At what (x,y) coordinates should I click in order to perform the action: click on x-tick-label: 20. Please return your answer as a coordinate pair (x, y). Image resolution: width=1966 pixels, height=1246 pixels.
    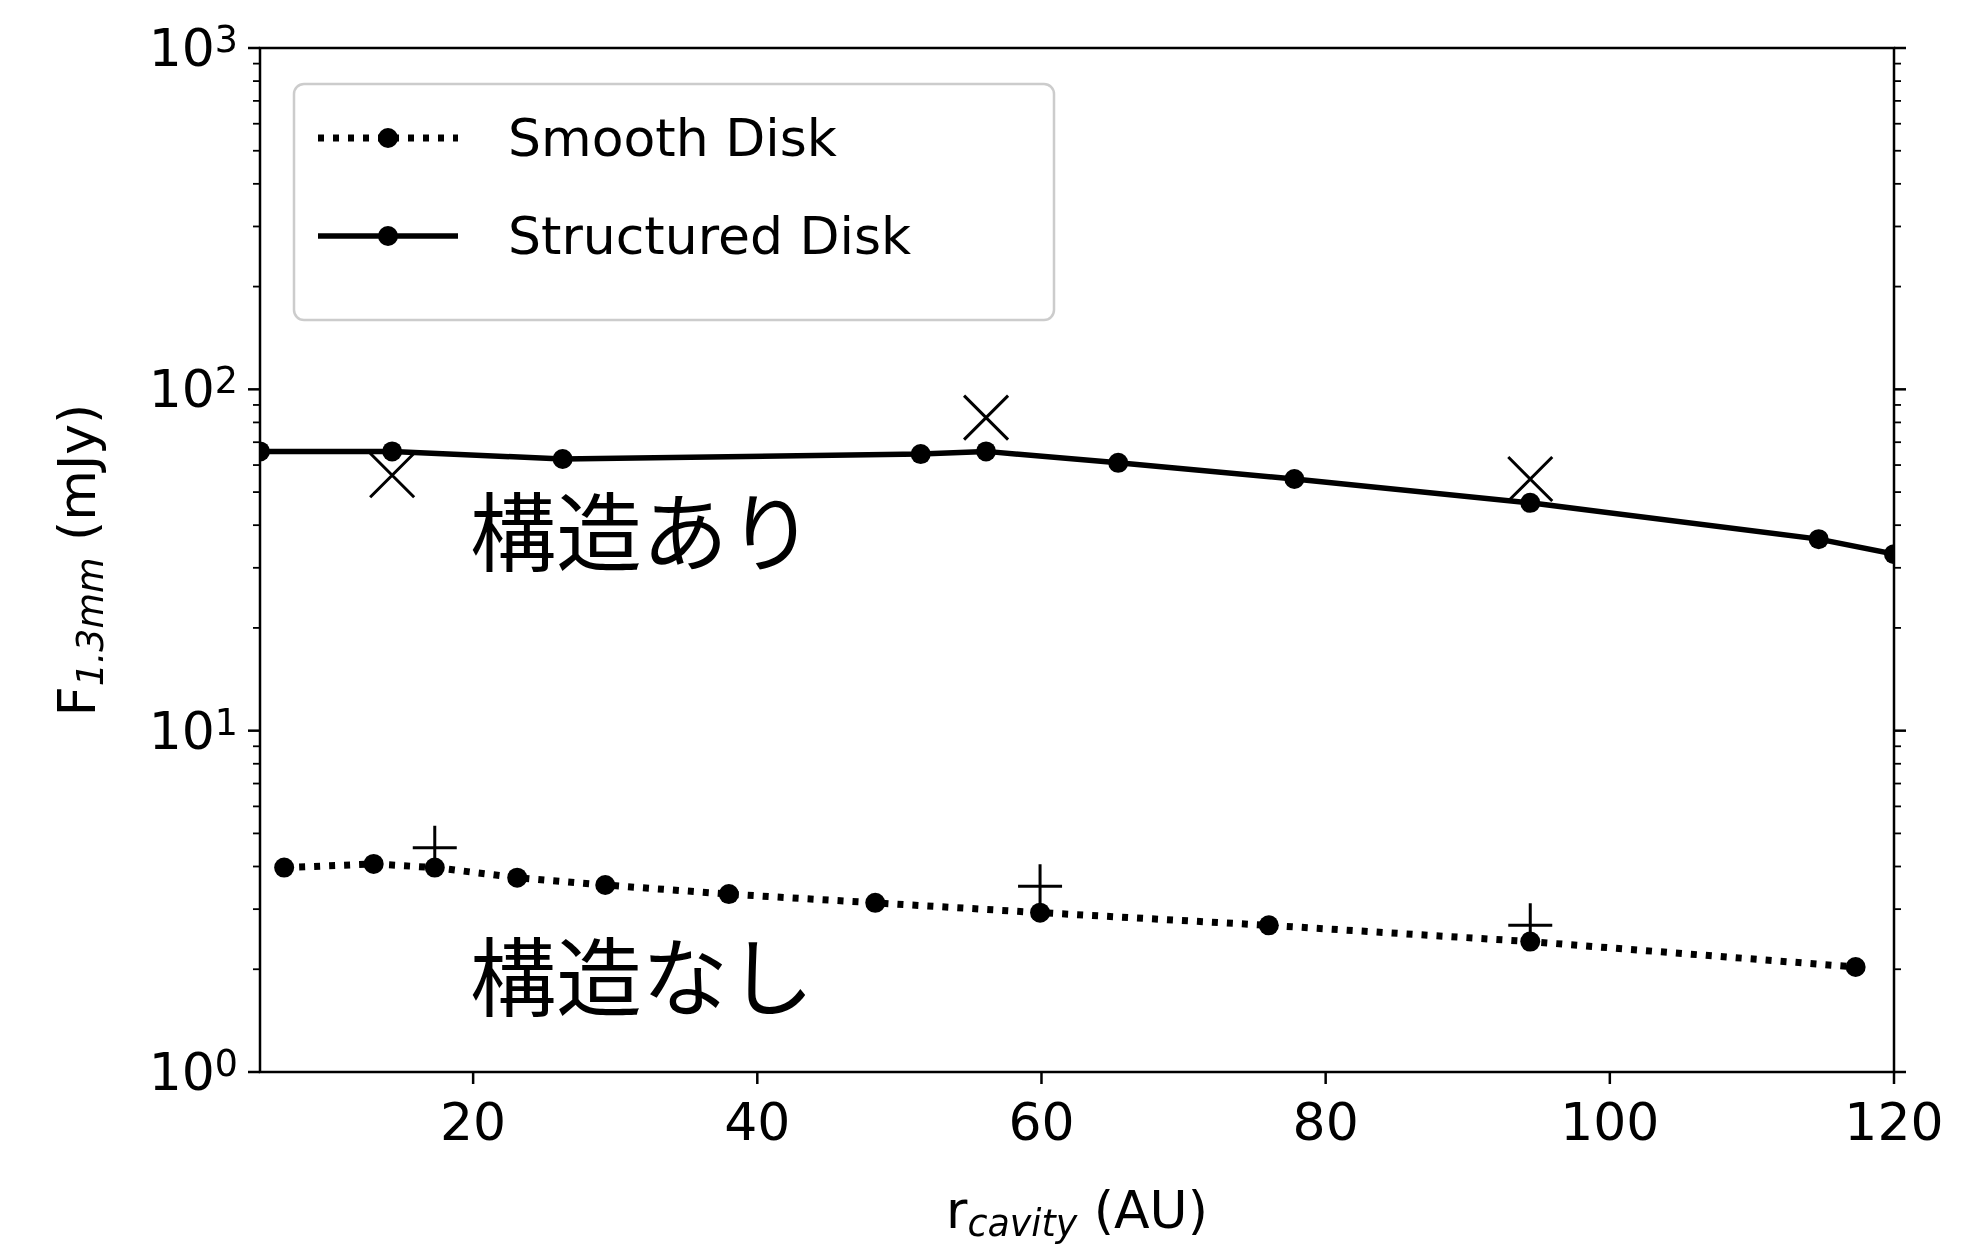
    Looking at the image, I should click on (473, 1122).